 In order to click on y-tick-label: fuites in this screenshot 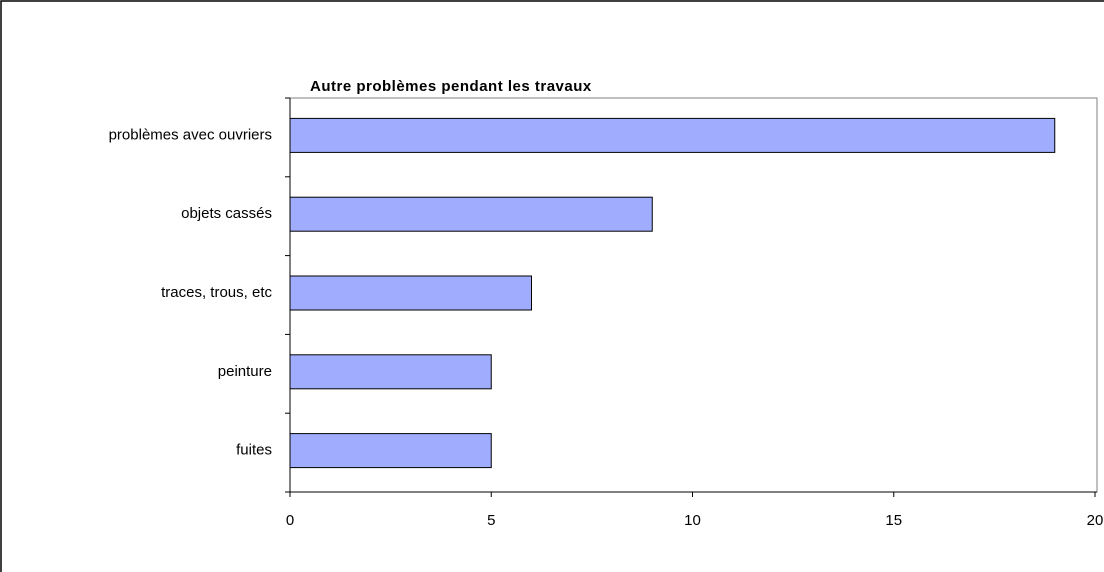, I will do `click(254, 450)`.